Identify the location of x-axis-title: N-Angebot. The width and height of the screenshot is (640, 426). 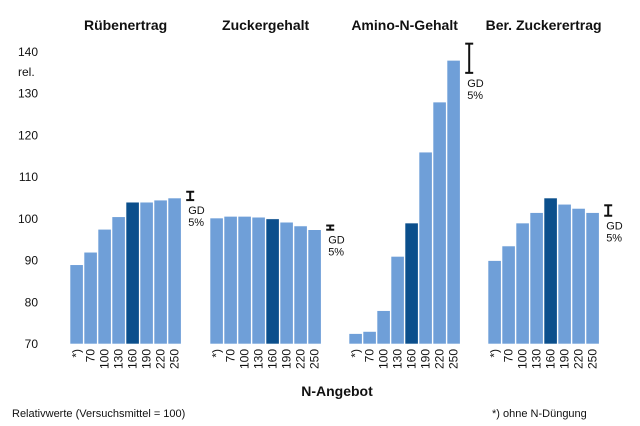
(337, 391).